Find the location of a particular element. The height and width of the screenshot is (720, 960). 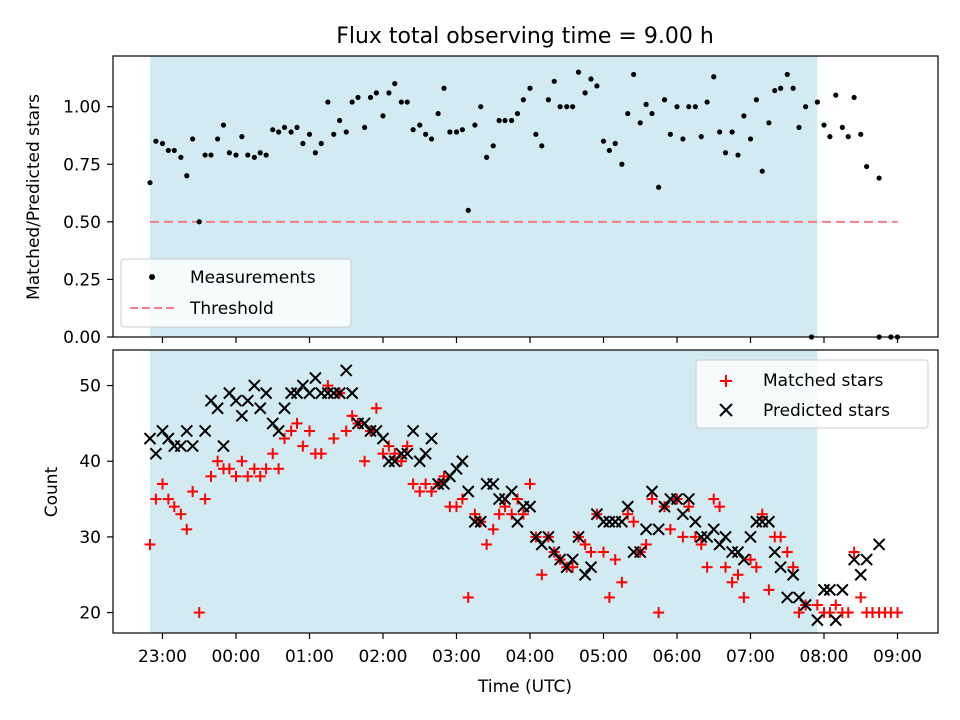

x-tick-label: 02:00 is located at coordinates (382, 657).